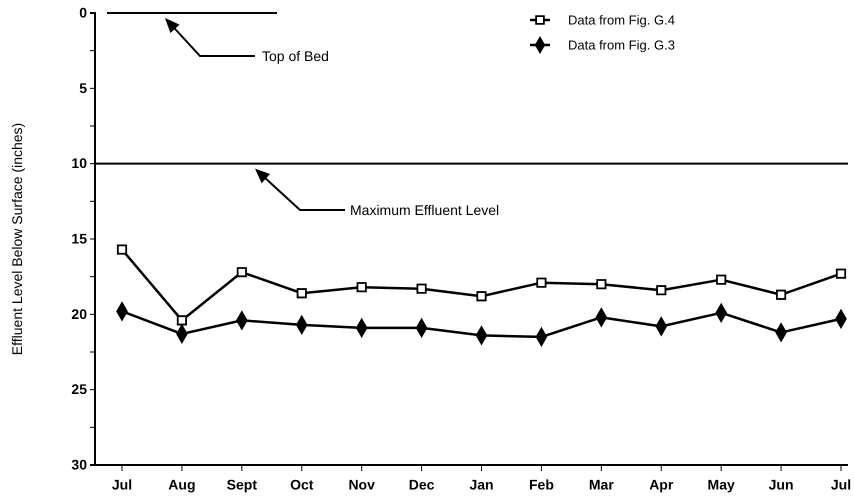 The height and width of the screenshot is (500, 854). I want to click on x-tick-label: Aug, so click(182, 484).